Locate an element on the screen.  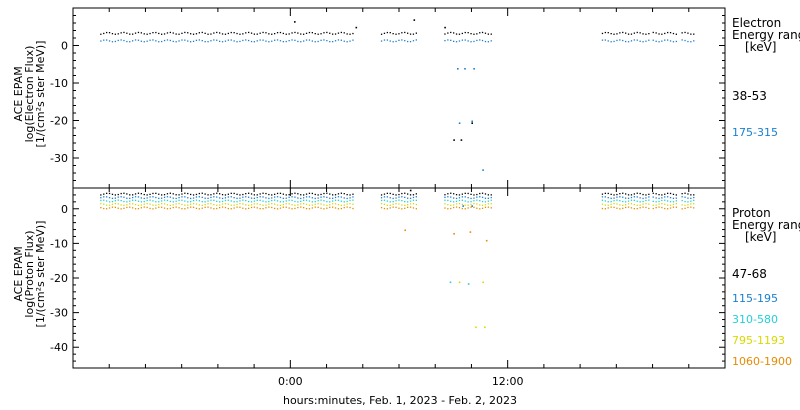
proton-ytick-label: -20 is located at coordinates (59, 278).